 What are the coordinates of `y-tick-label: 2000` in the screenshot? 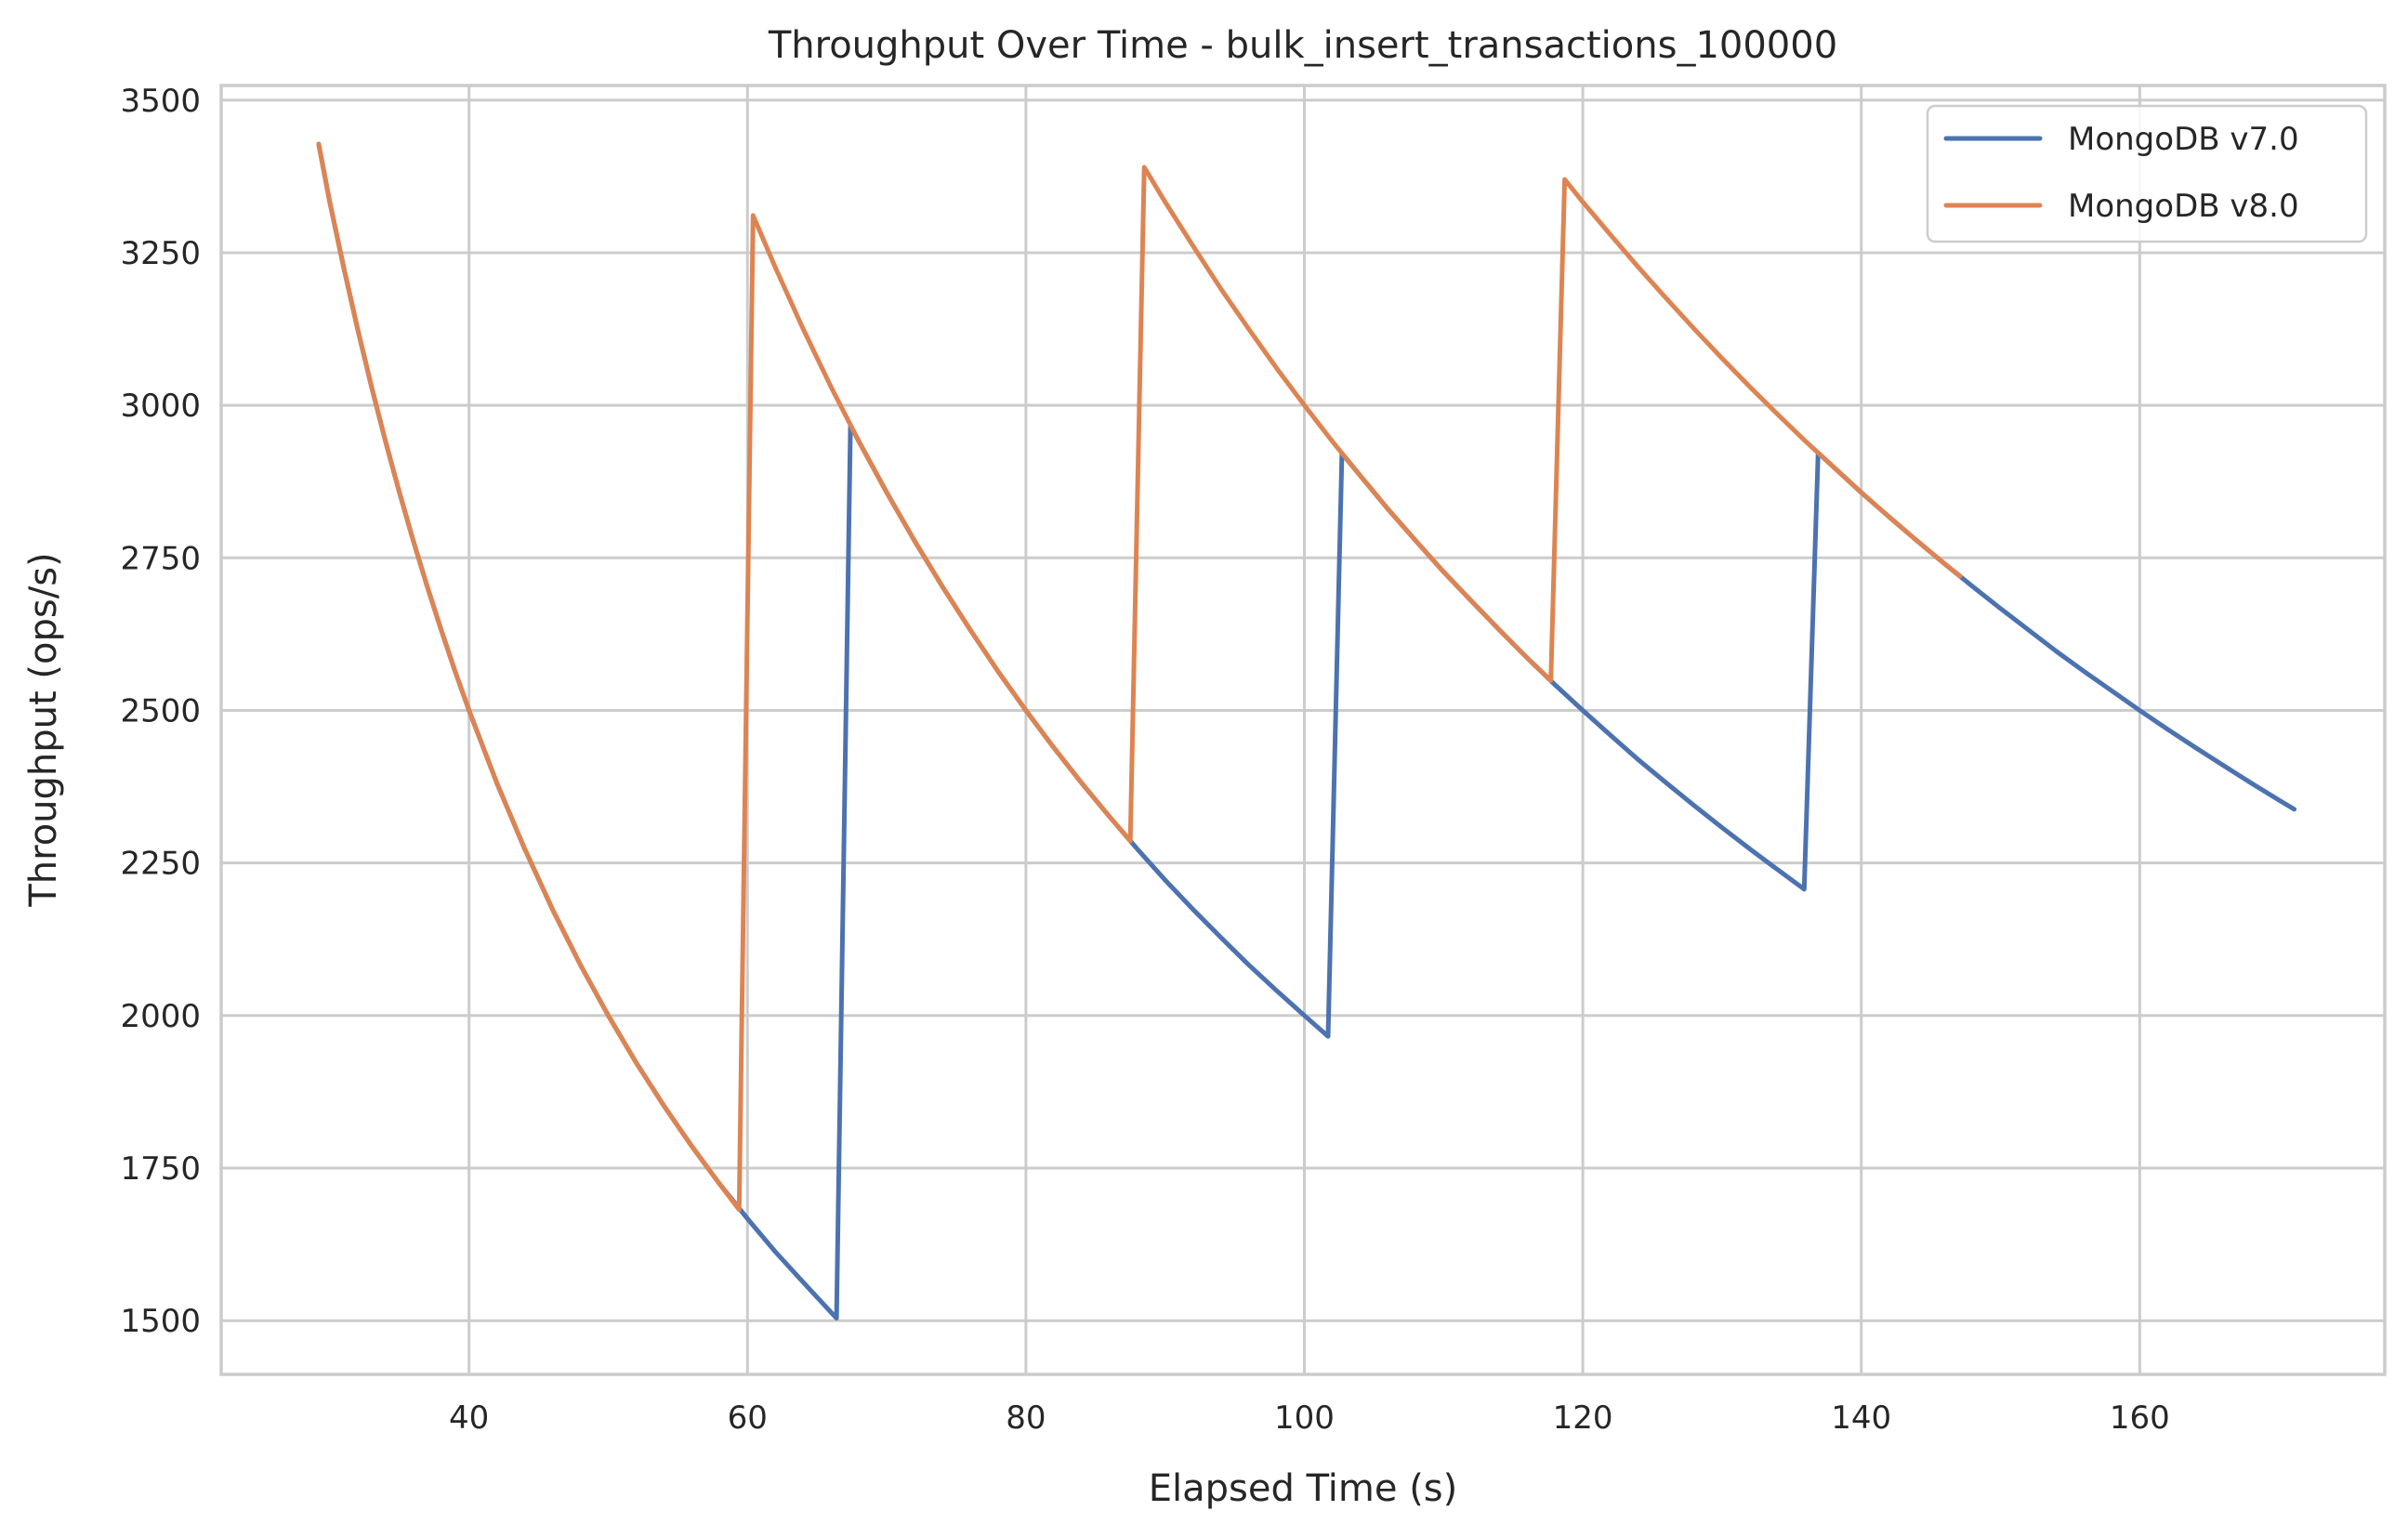 It's located at (160, 1016).